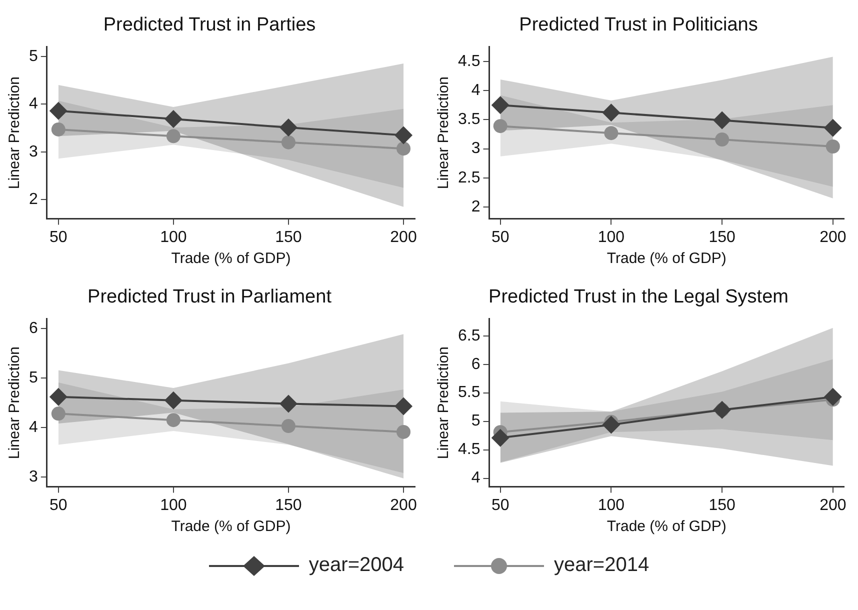 This screenshot has height=610, width=858. What do you see at coordinates (356, 565) in the screenshot?
I see `legend-label: year=2004` at bounding box center [356, 565].